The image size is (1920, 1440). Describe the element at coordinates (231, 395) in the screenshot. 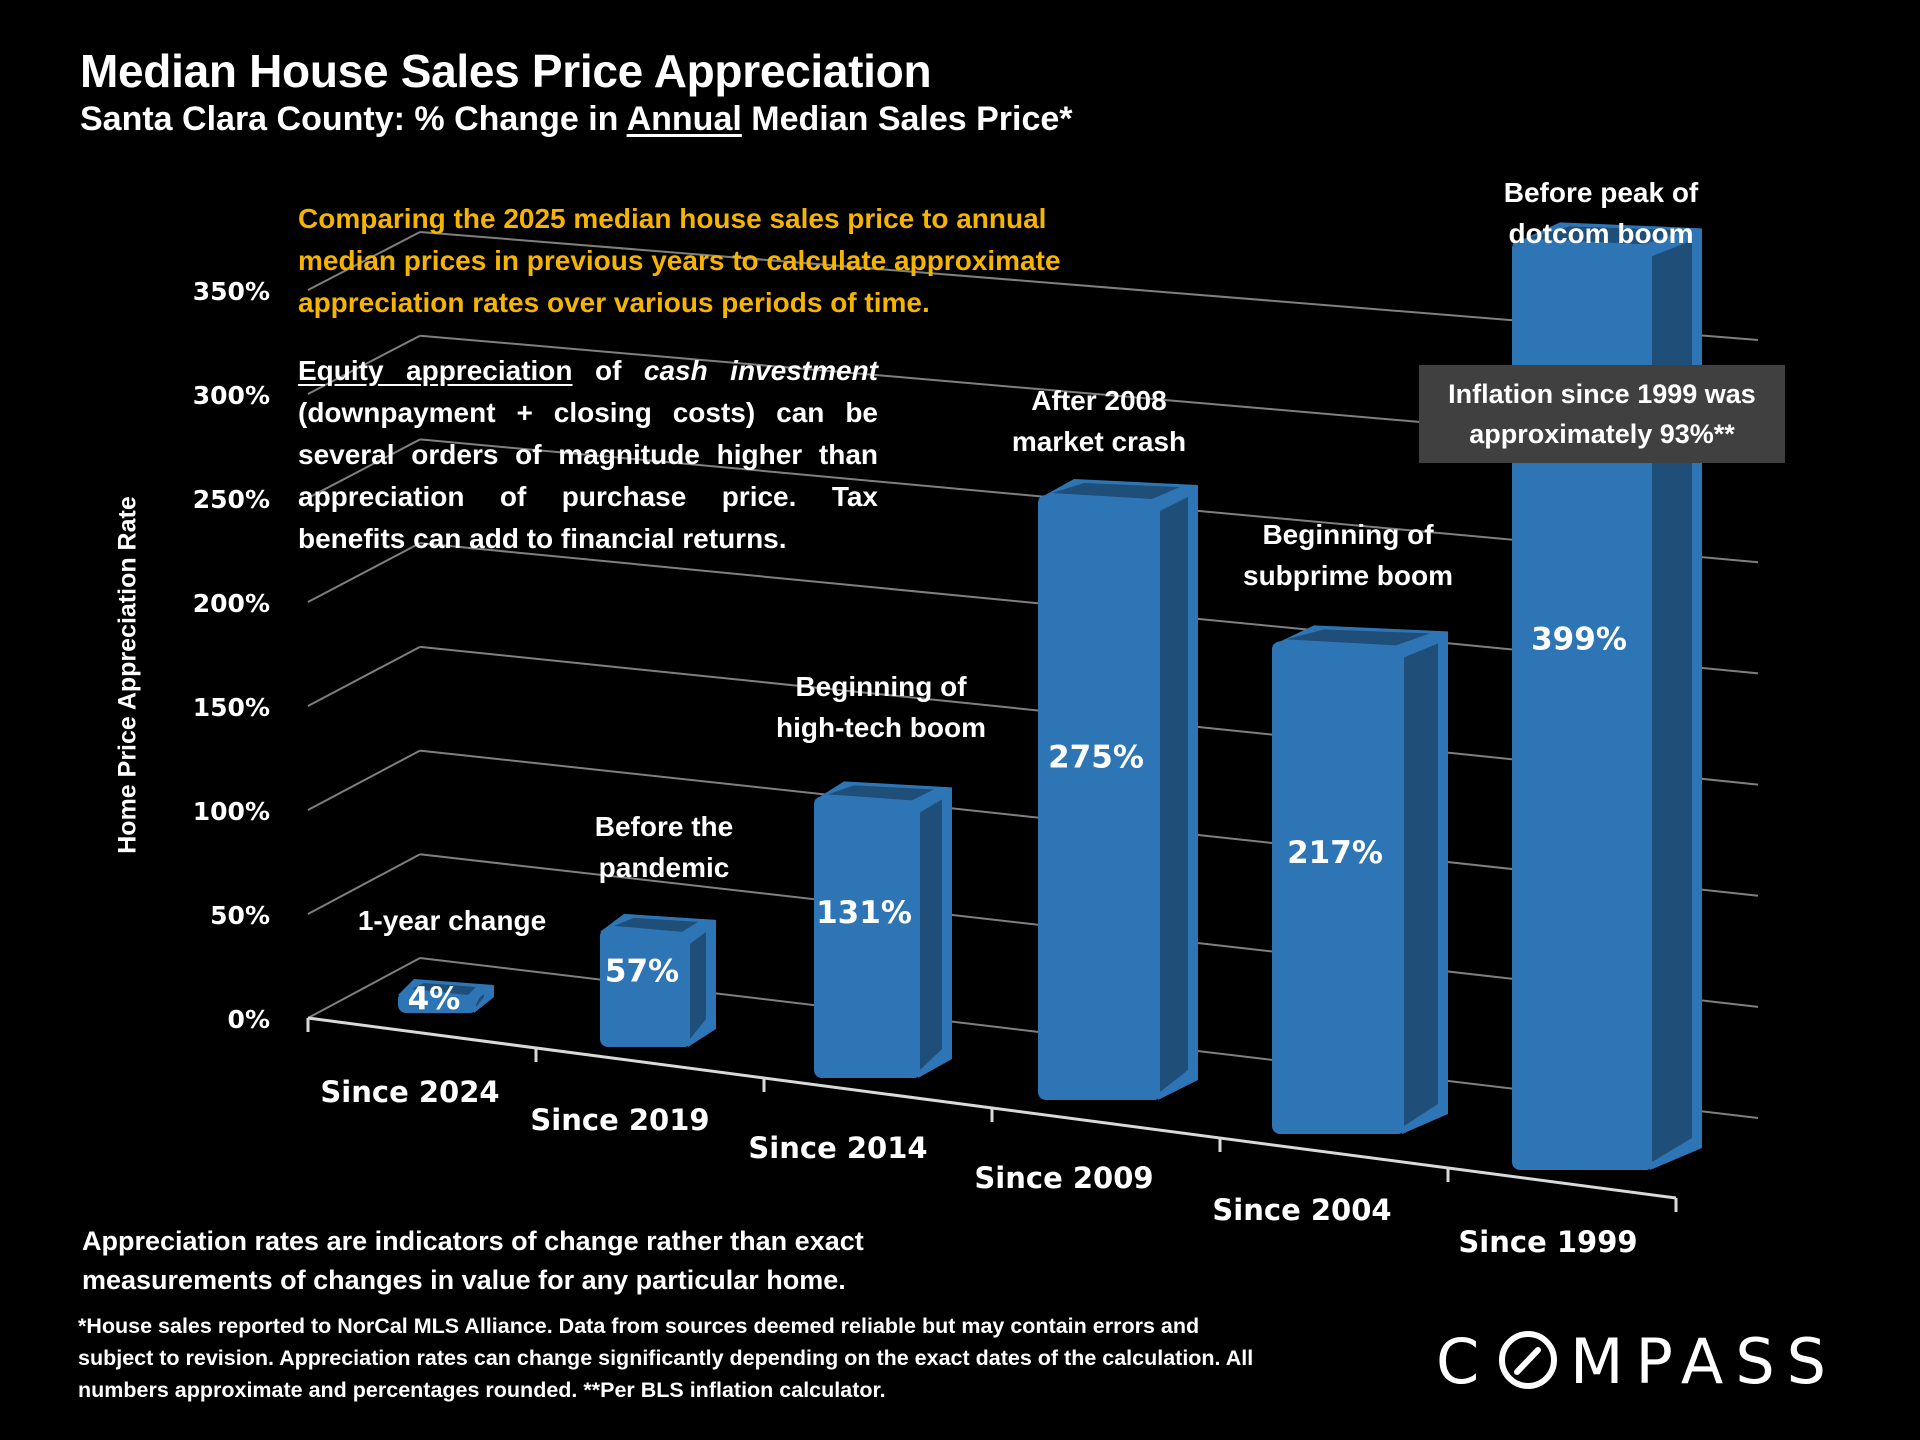

I see `y-tick-label: 300%` at that location.